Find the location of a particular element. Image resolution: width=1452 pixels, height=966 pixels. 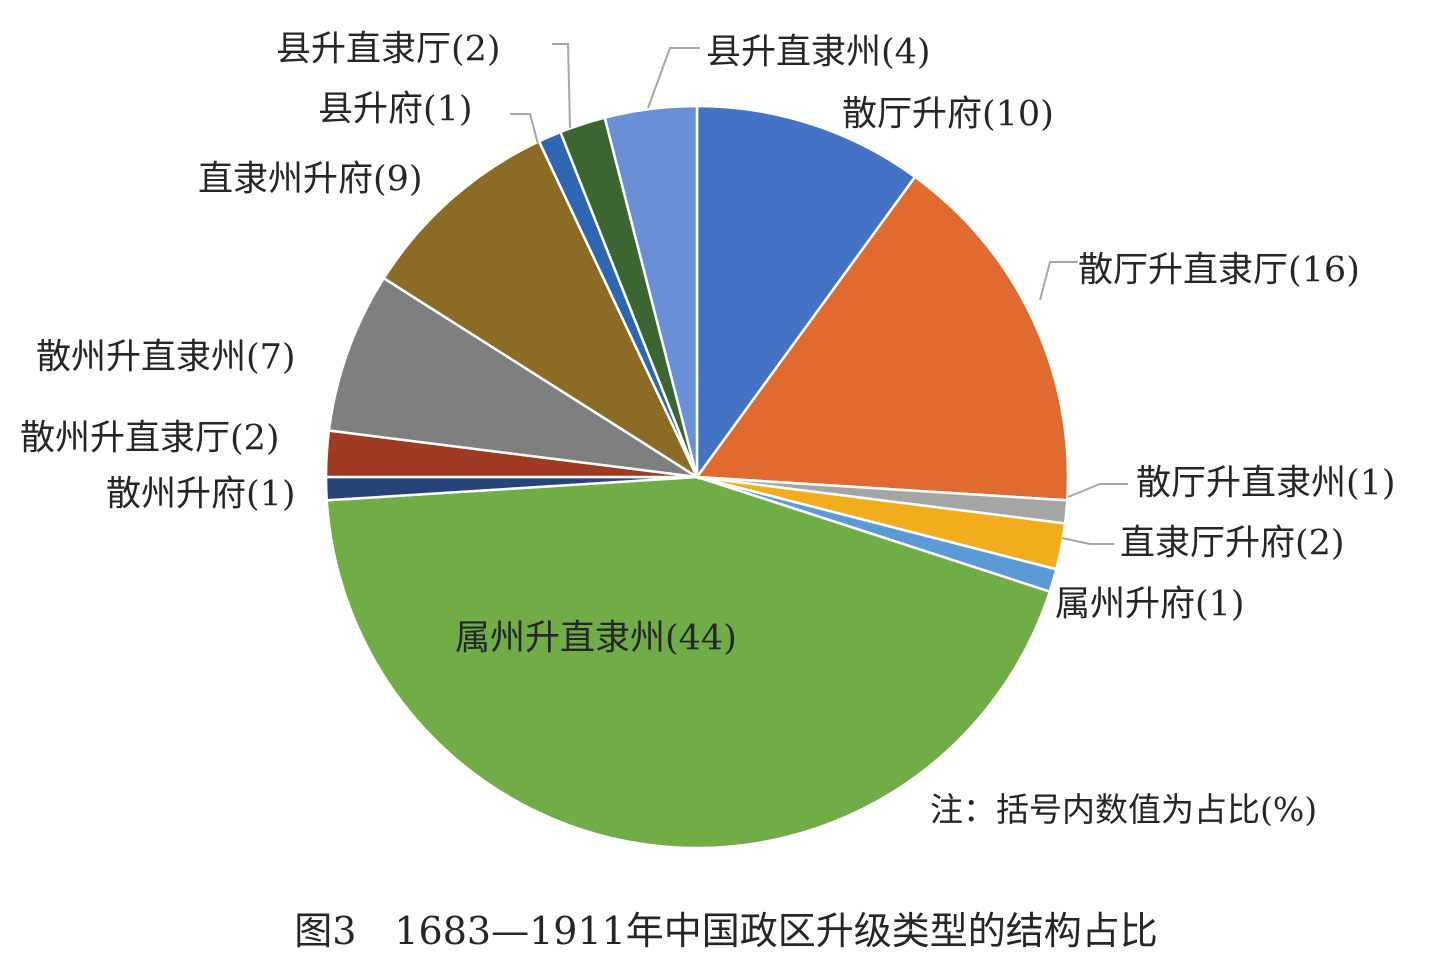

slice-label: 散州升府(1) is located at coordinates (201, 495).